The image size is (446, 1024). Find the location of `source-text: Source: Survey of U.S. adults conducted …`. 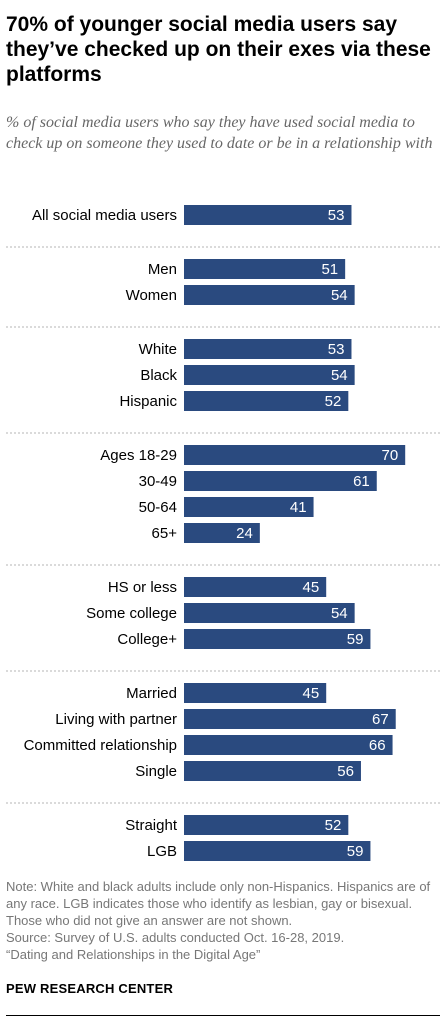

source-text: Source: Survey of U.S. adults conducted … is located at coordinates (175, 937).